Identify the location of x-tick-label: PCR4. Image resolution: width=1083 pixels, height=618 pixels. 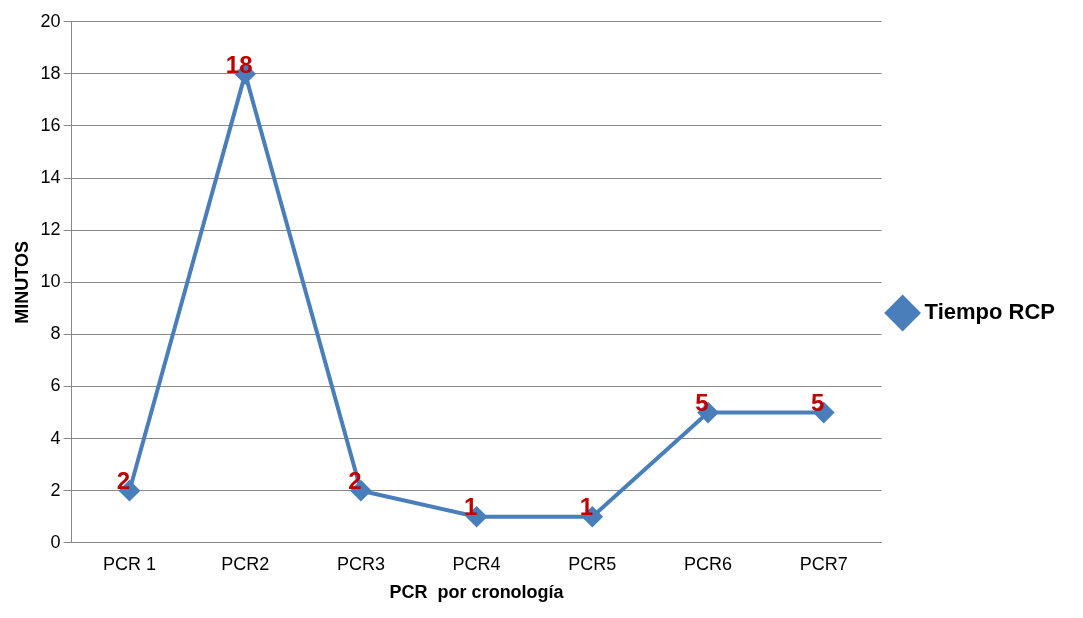
(476, 563).